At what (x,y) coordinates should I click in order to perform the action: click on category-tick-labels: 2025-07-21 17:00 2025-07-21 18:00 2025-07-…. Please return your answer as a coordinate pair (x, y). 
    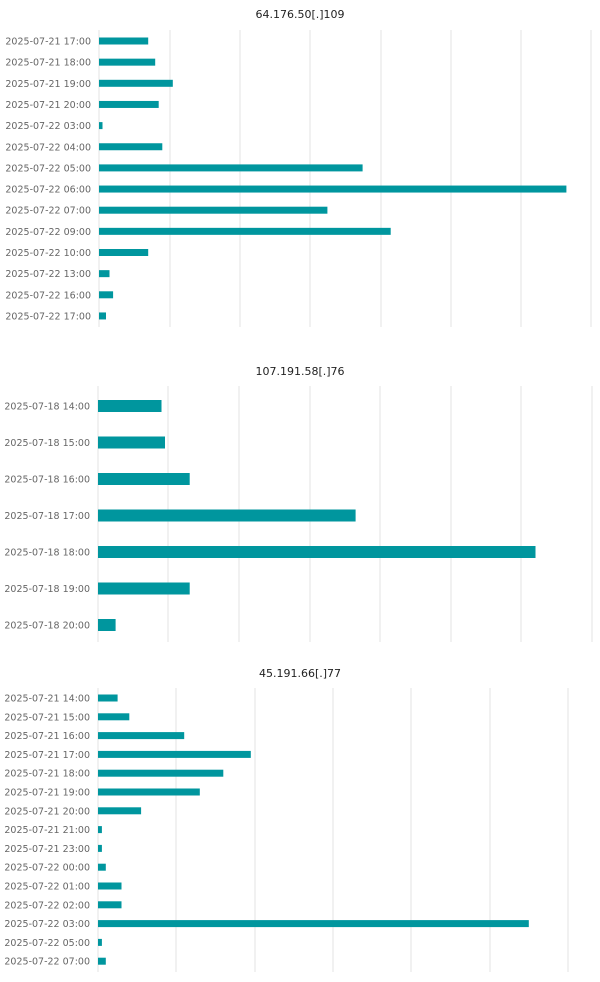
    Looking at the image, I should click on (48, 180).